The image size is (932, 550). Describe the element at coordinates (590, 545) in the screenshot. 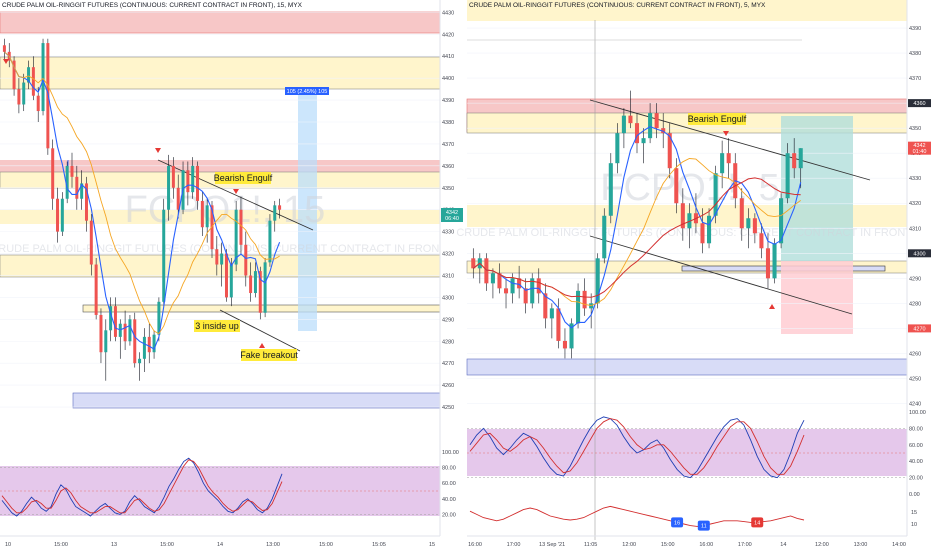

I see `right-time-tick-label: 11:05` at that location.